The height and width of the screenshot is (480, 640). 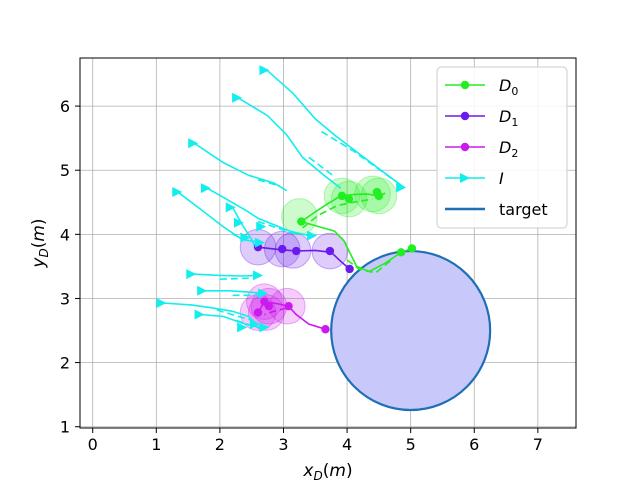 I want to click on x-tick-label: 4, so click(x=347, y=444).